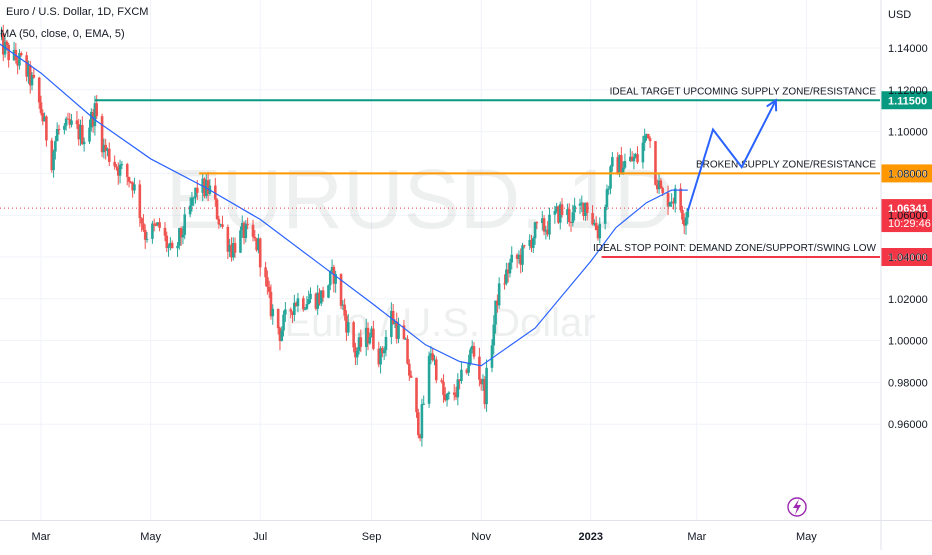 Image resolution: width=932 pixels, height=555 pixels. What do you see at coordinates (439, 323) in the screenshot?
I see `watermark-name: Euro / U.S. Dollar` at bounding box center [439, 323].